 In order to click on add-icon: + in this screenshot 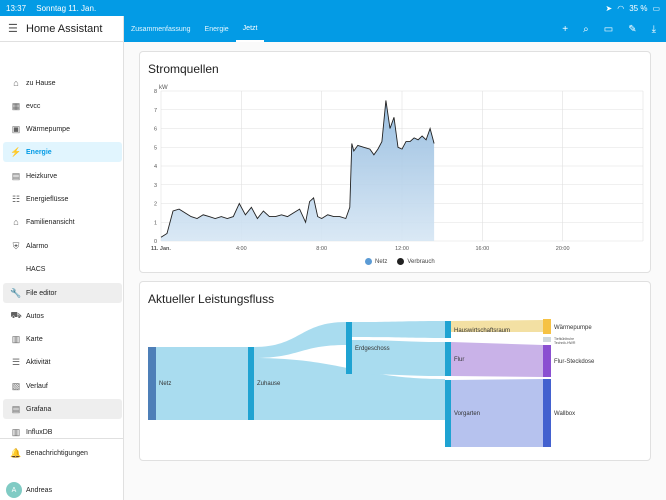, I will do `click(565, 29)`.